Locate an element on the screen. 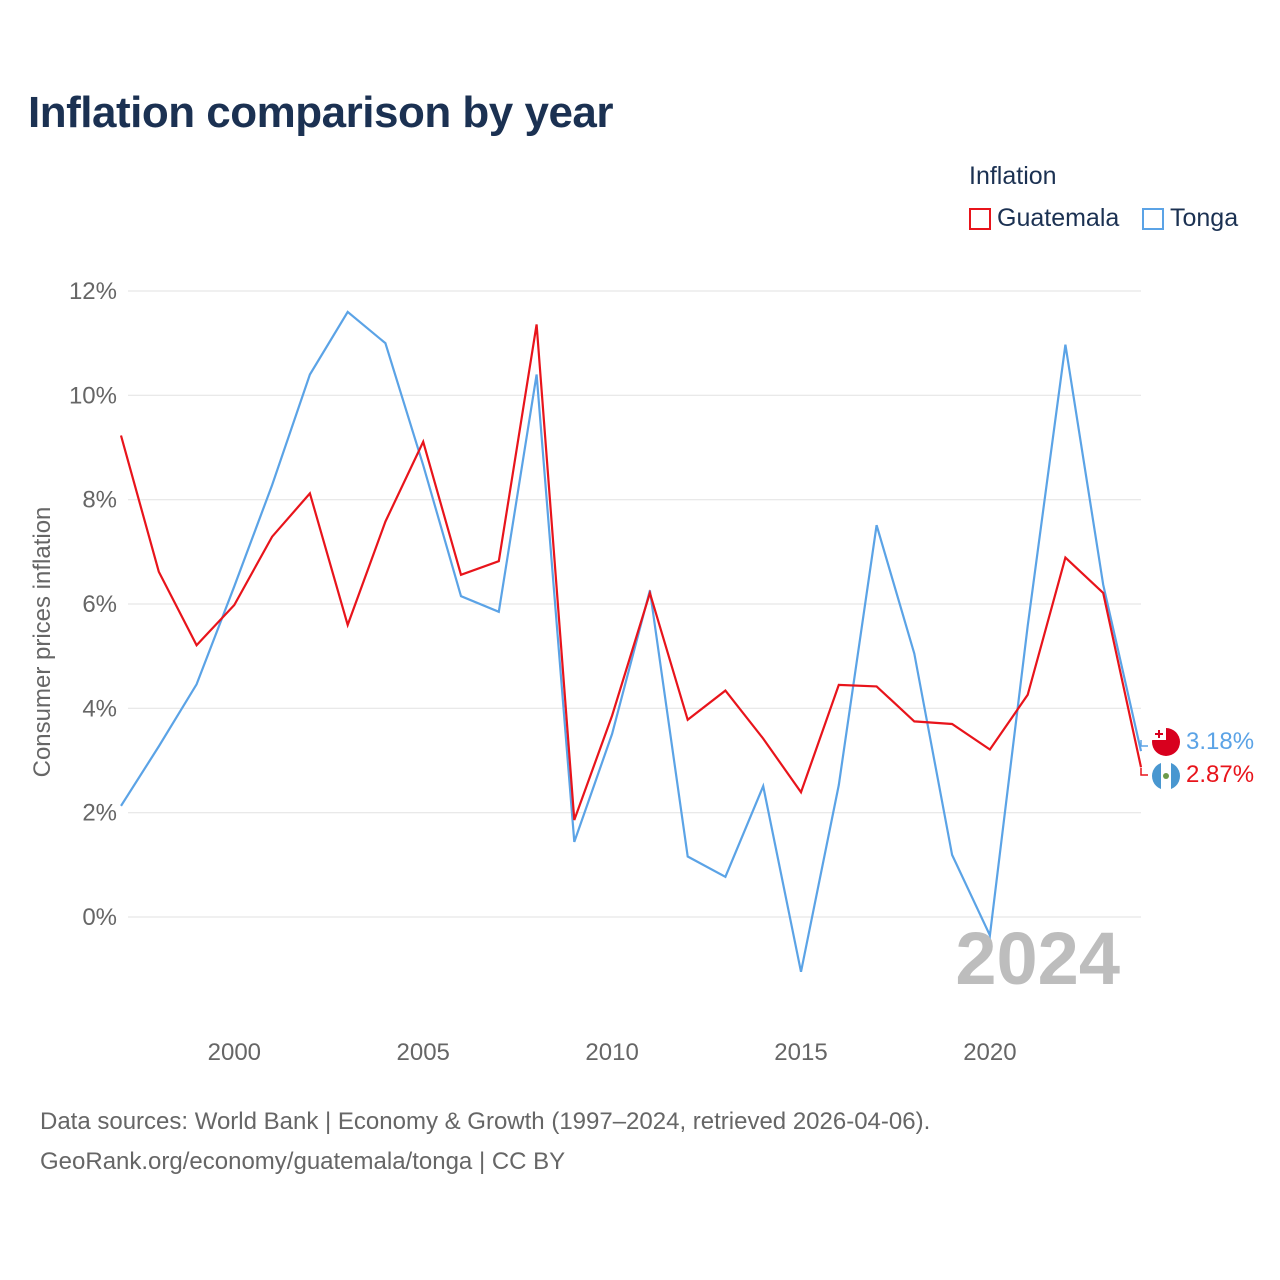  x-tick-label: 2020 is located at coordinates (989, 1052).